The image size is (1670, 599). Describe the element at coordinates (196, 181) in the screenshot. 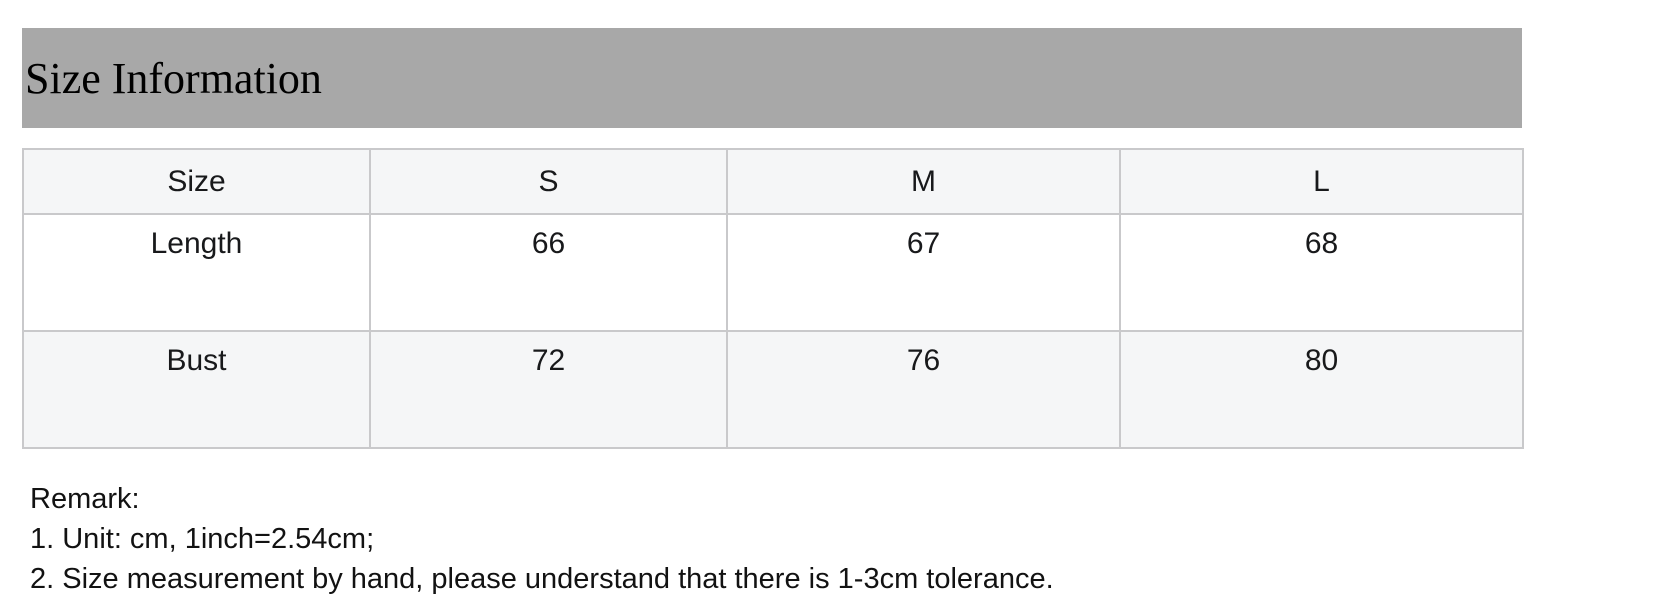

I see `size-table-header-size: Size` at that location.